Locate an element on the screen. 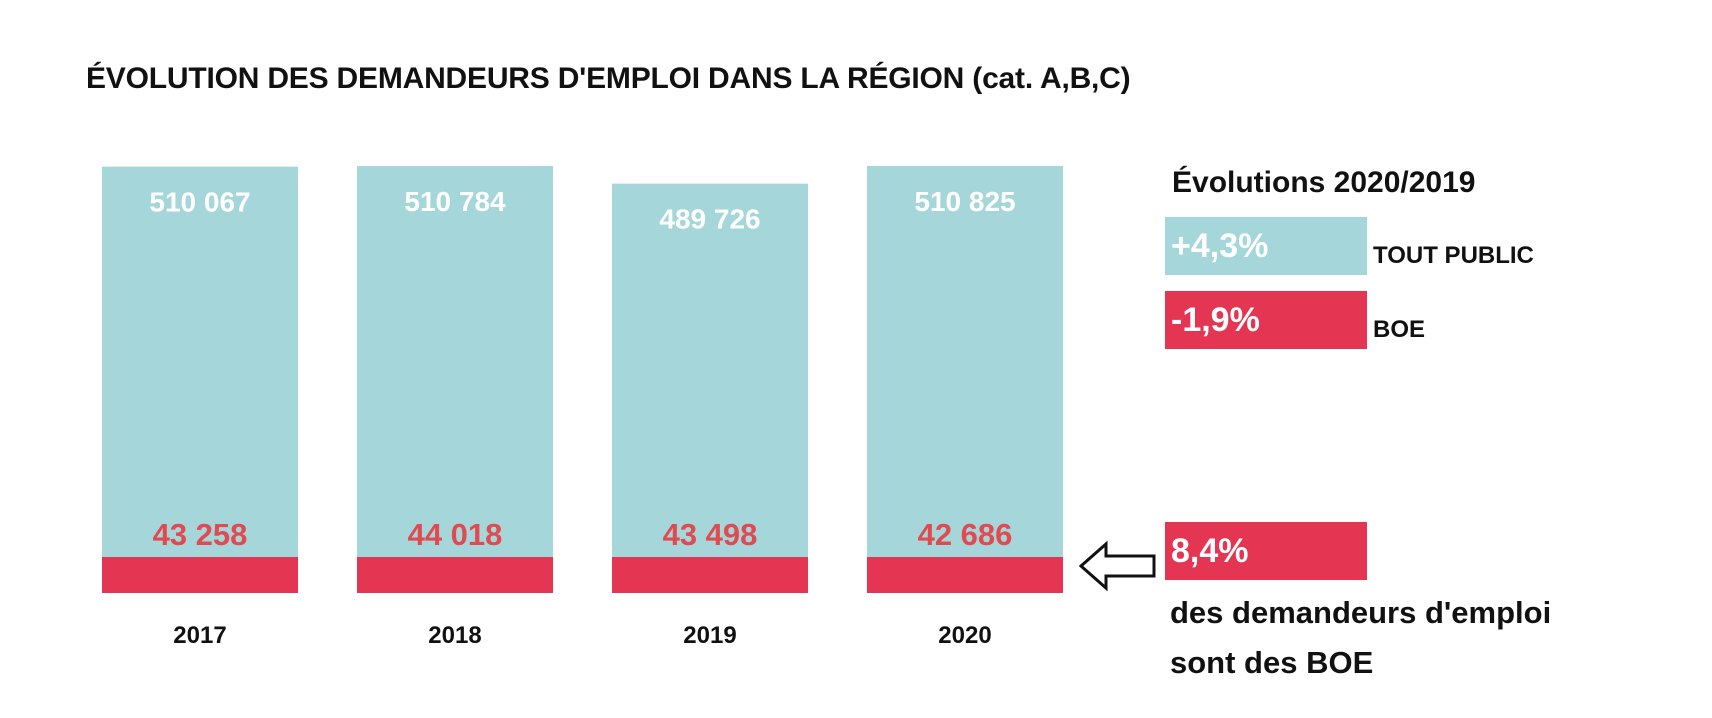 This screenshot has width=1712, height=718. value-label-tout-public-2017: 510 067 is located at coordinates (199, 202).